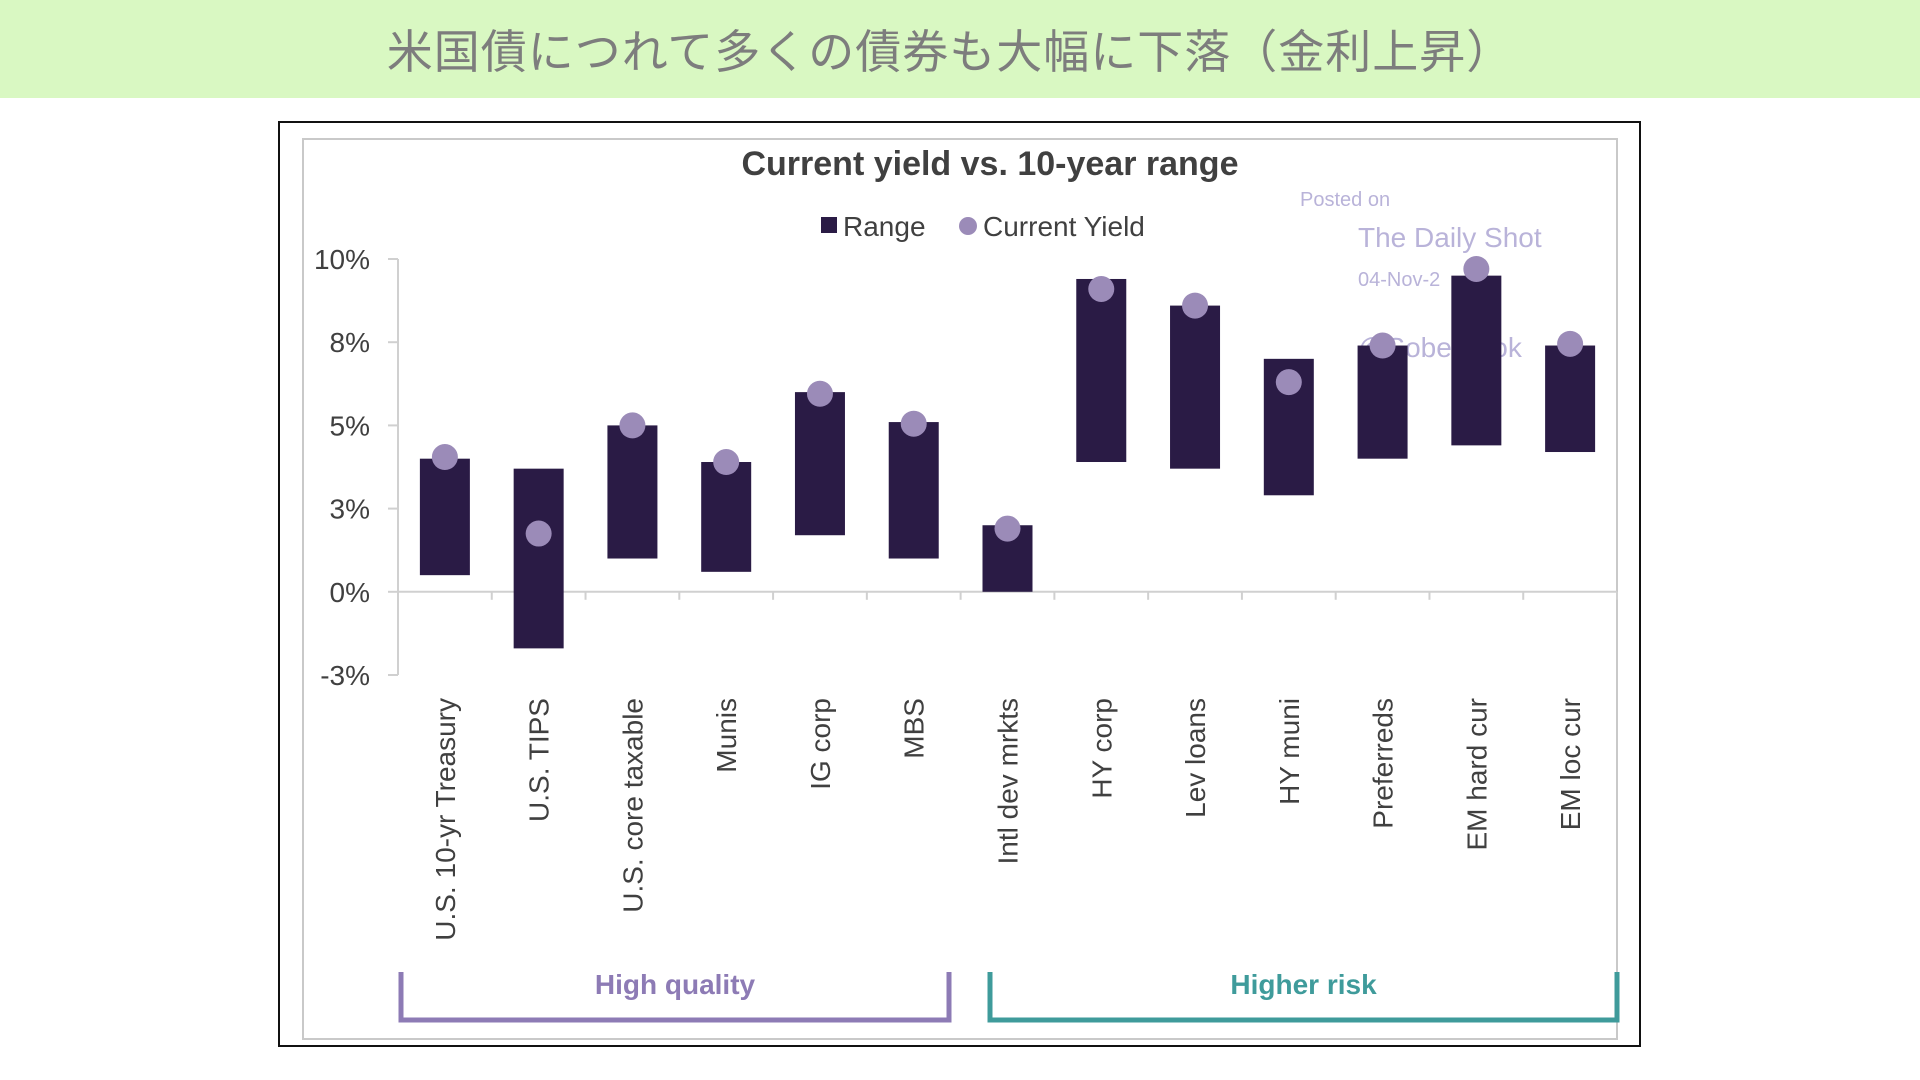  Describe the element at coordinates (350, 592) in the screenshot. I see `y-tick-label: 0%` at that location.